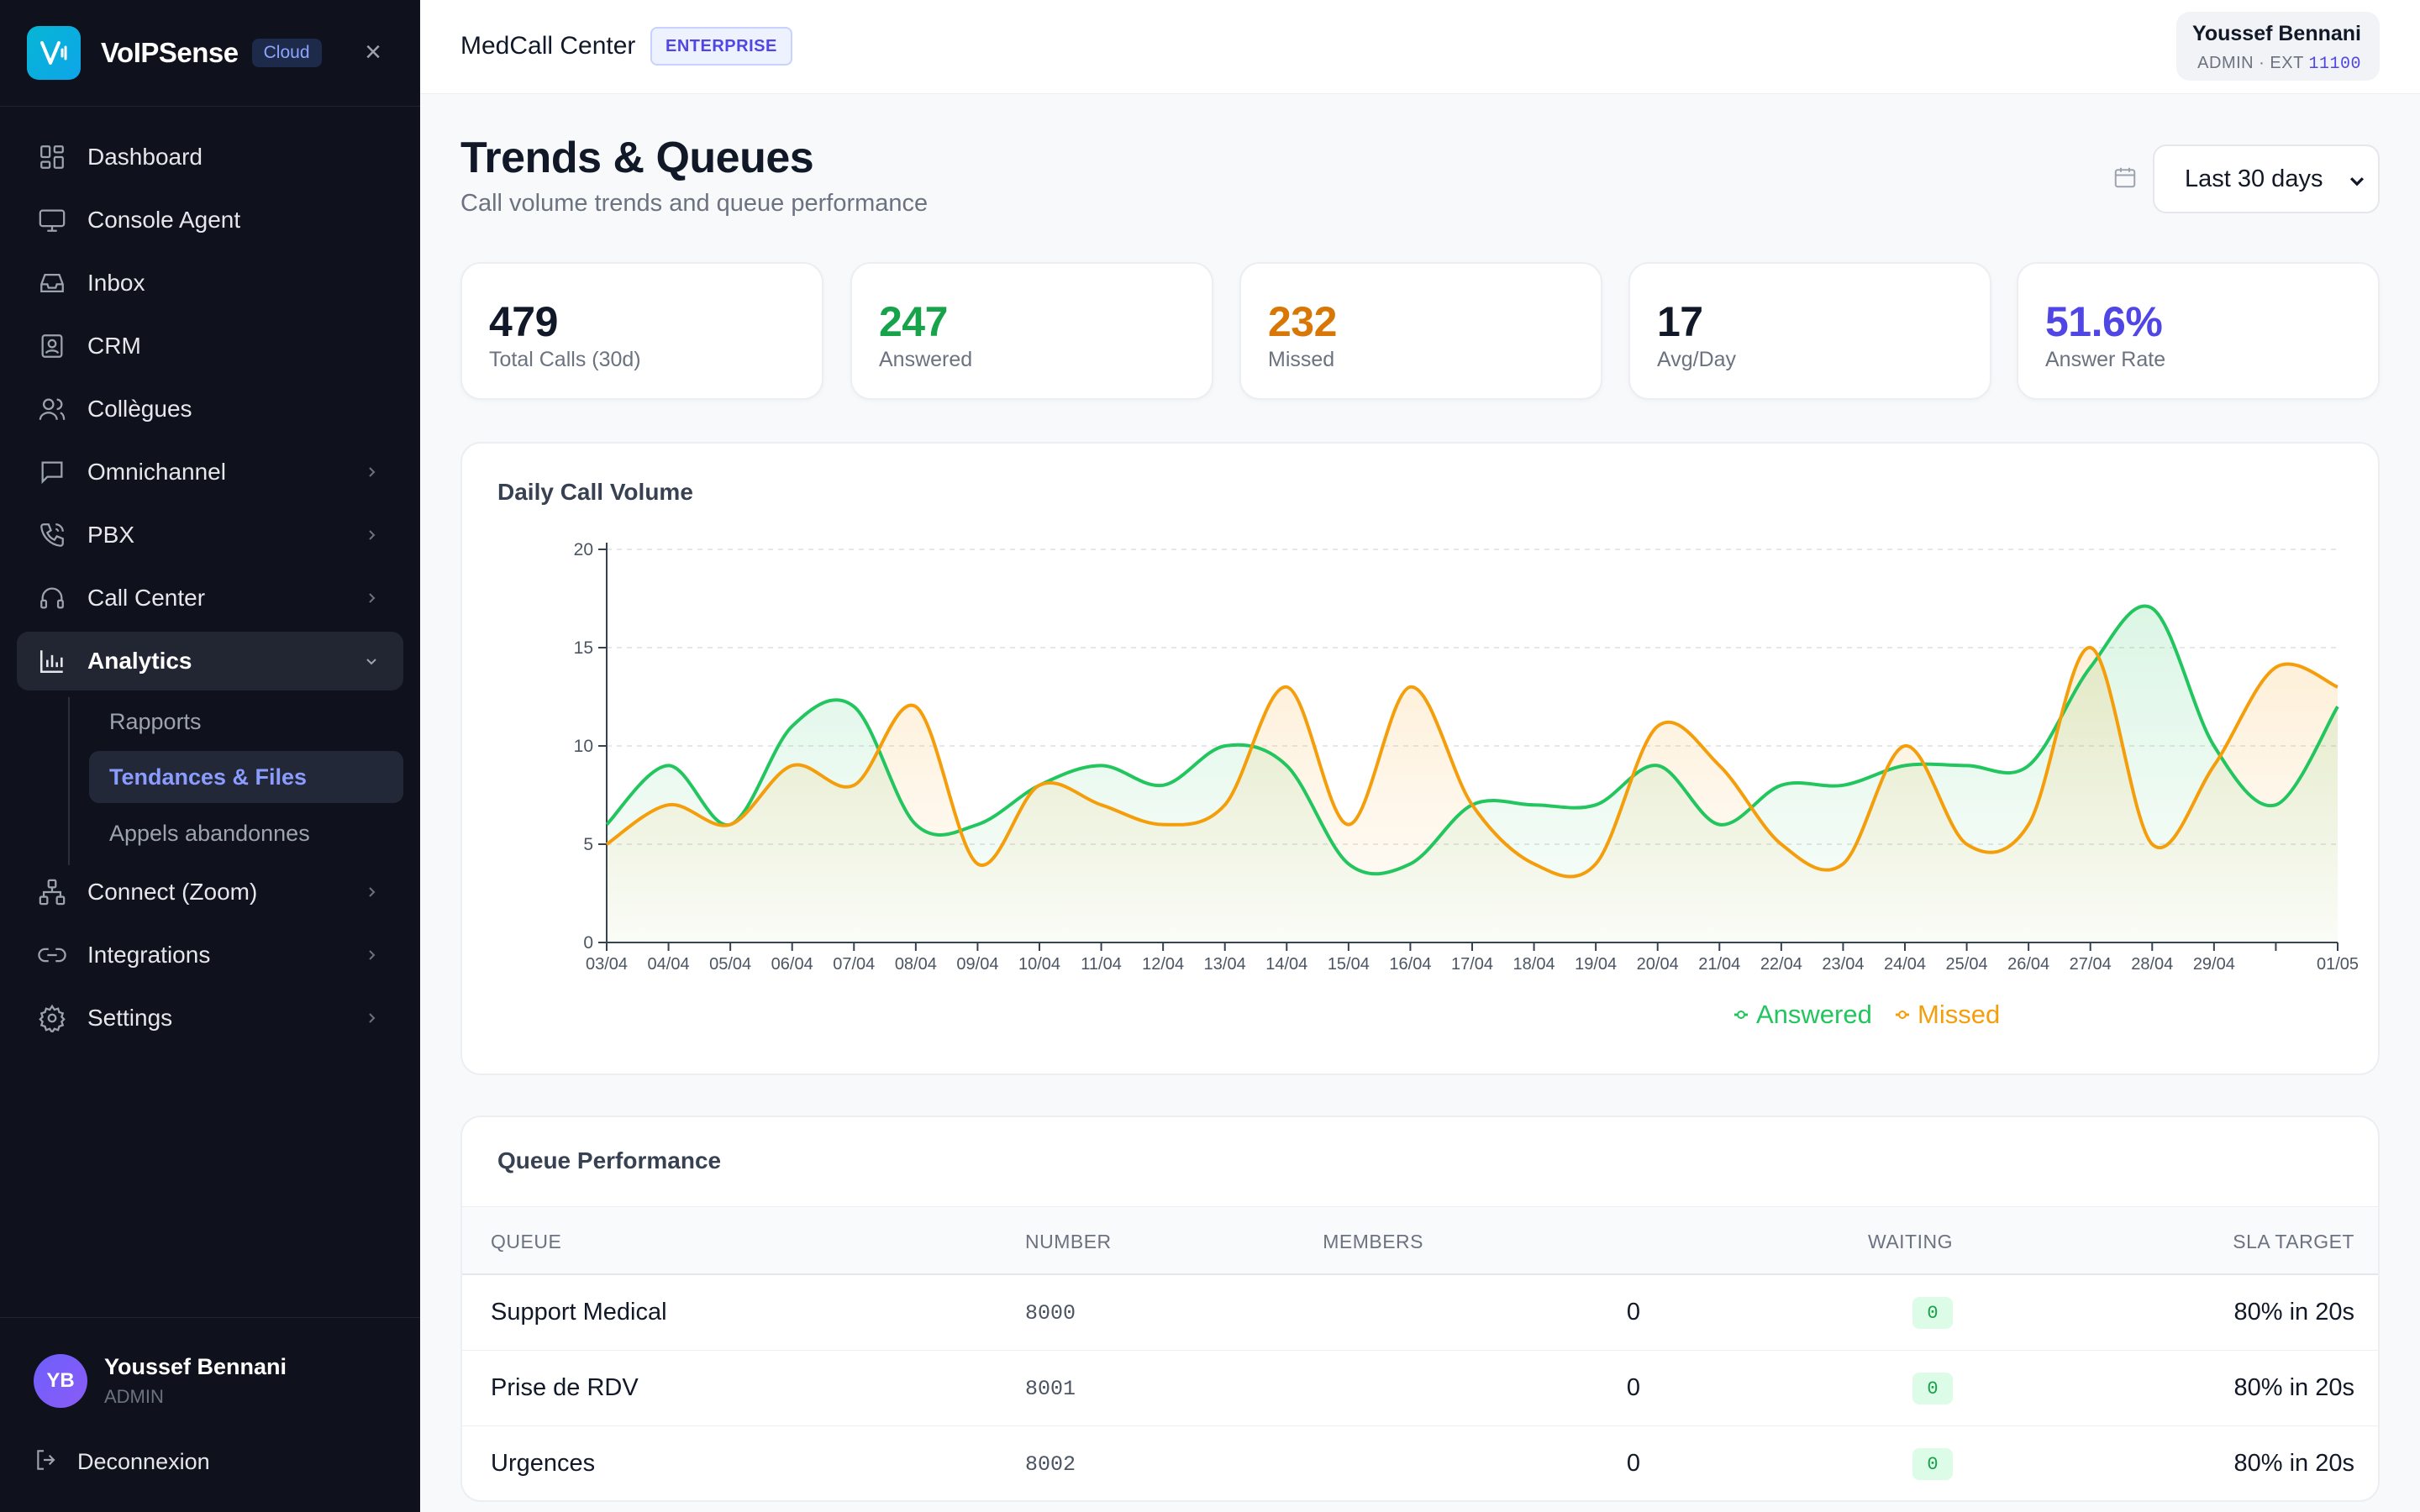  What do you see at coordinates (1420, 1463) in the screenshot?
I see `table-row: Urgences 8002 0 0 80% in 20s` at bounding box center [1420, 1463].